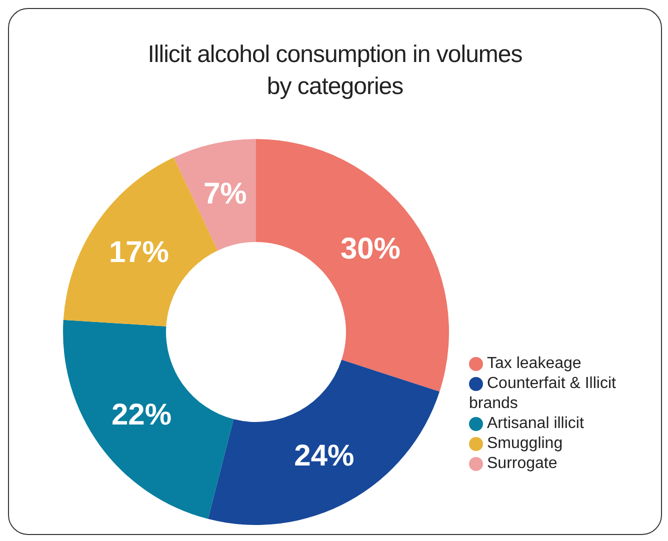 The image size is (668, 541). Describe the element at coordinates (324, 455) in the screenshot. I see `data-label: 24%` at that location.